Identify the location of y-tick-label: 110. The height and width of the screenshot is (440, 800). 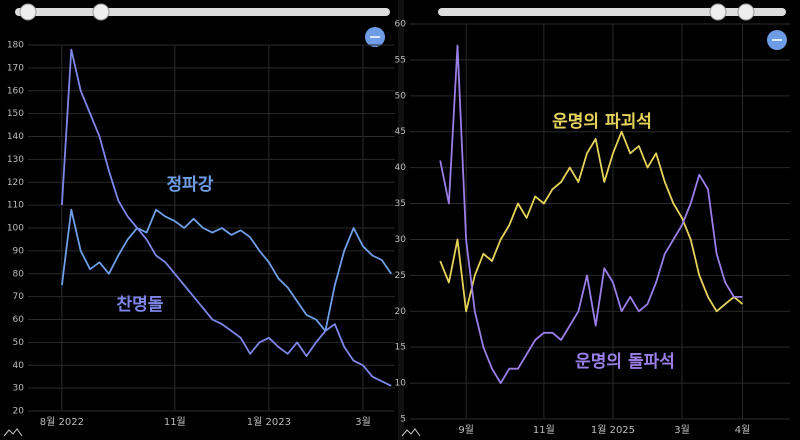
(15, 206).